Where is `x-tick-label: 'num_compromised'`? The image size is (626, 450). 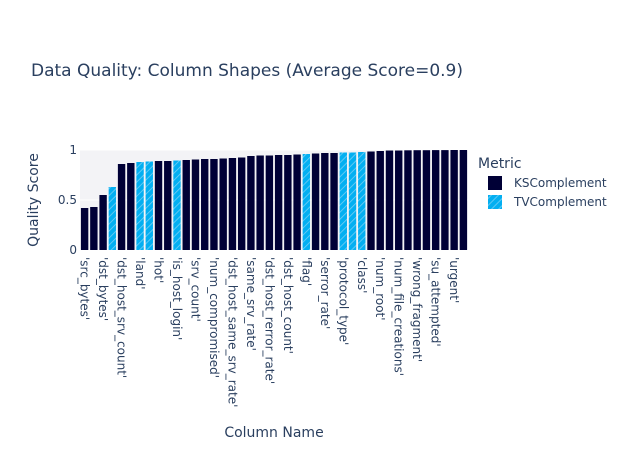 x-tick-label: 'num_compromised' is located at coordinates (214, 317).